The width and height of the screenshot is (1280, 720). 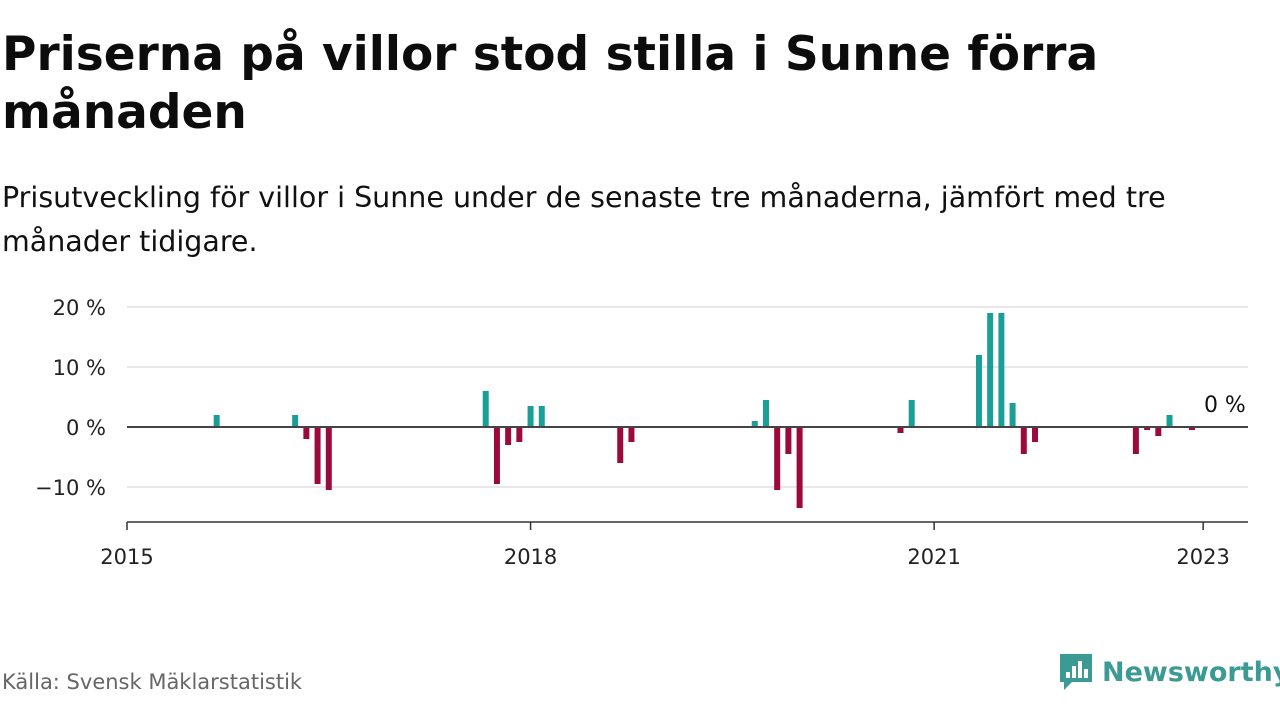 I want to click on annotation-layer: 0 %, so click(x=1225, y=405).